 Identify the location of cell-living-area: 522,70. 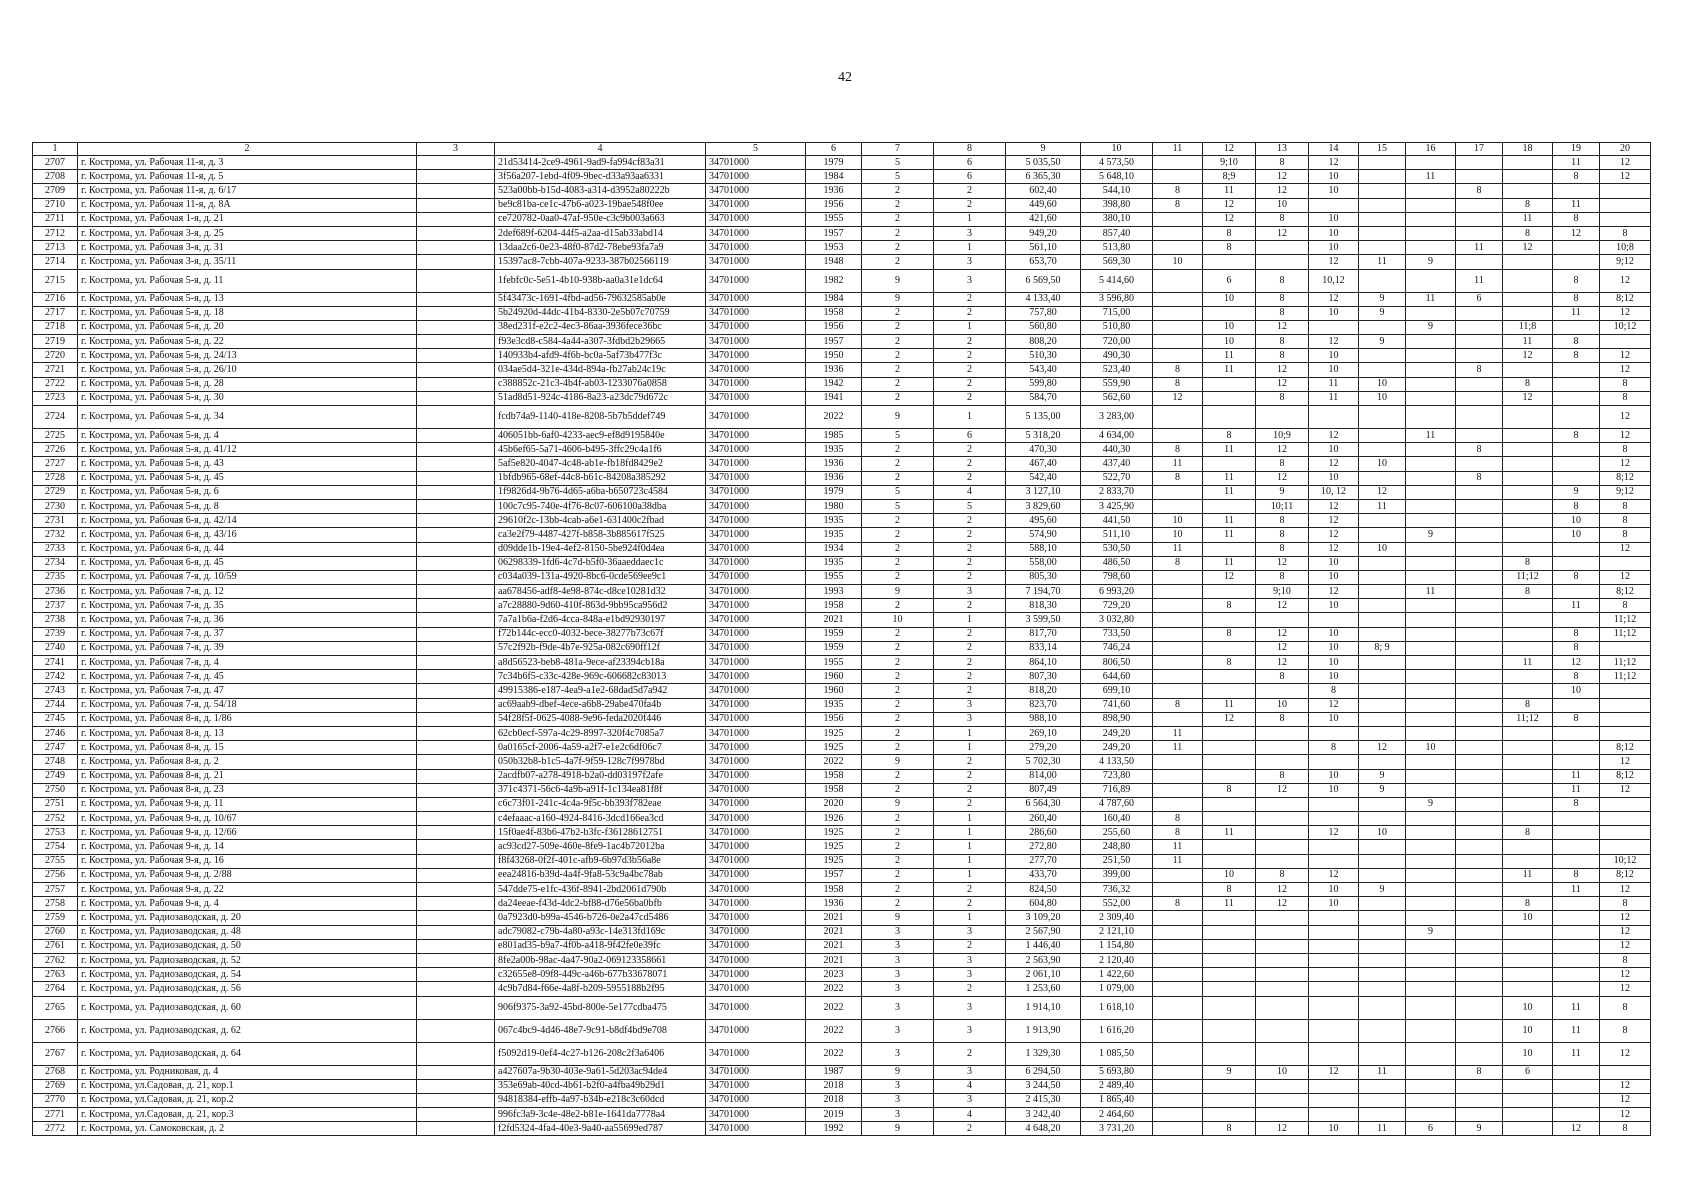
(1116, 478).